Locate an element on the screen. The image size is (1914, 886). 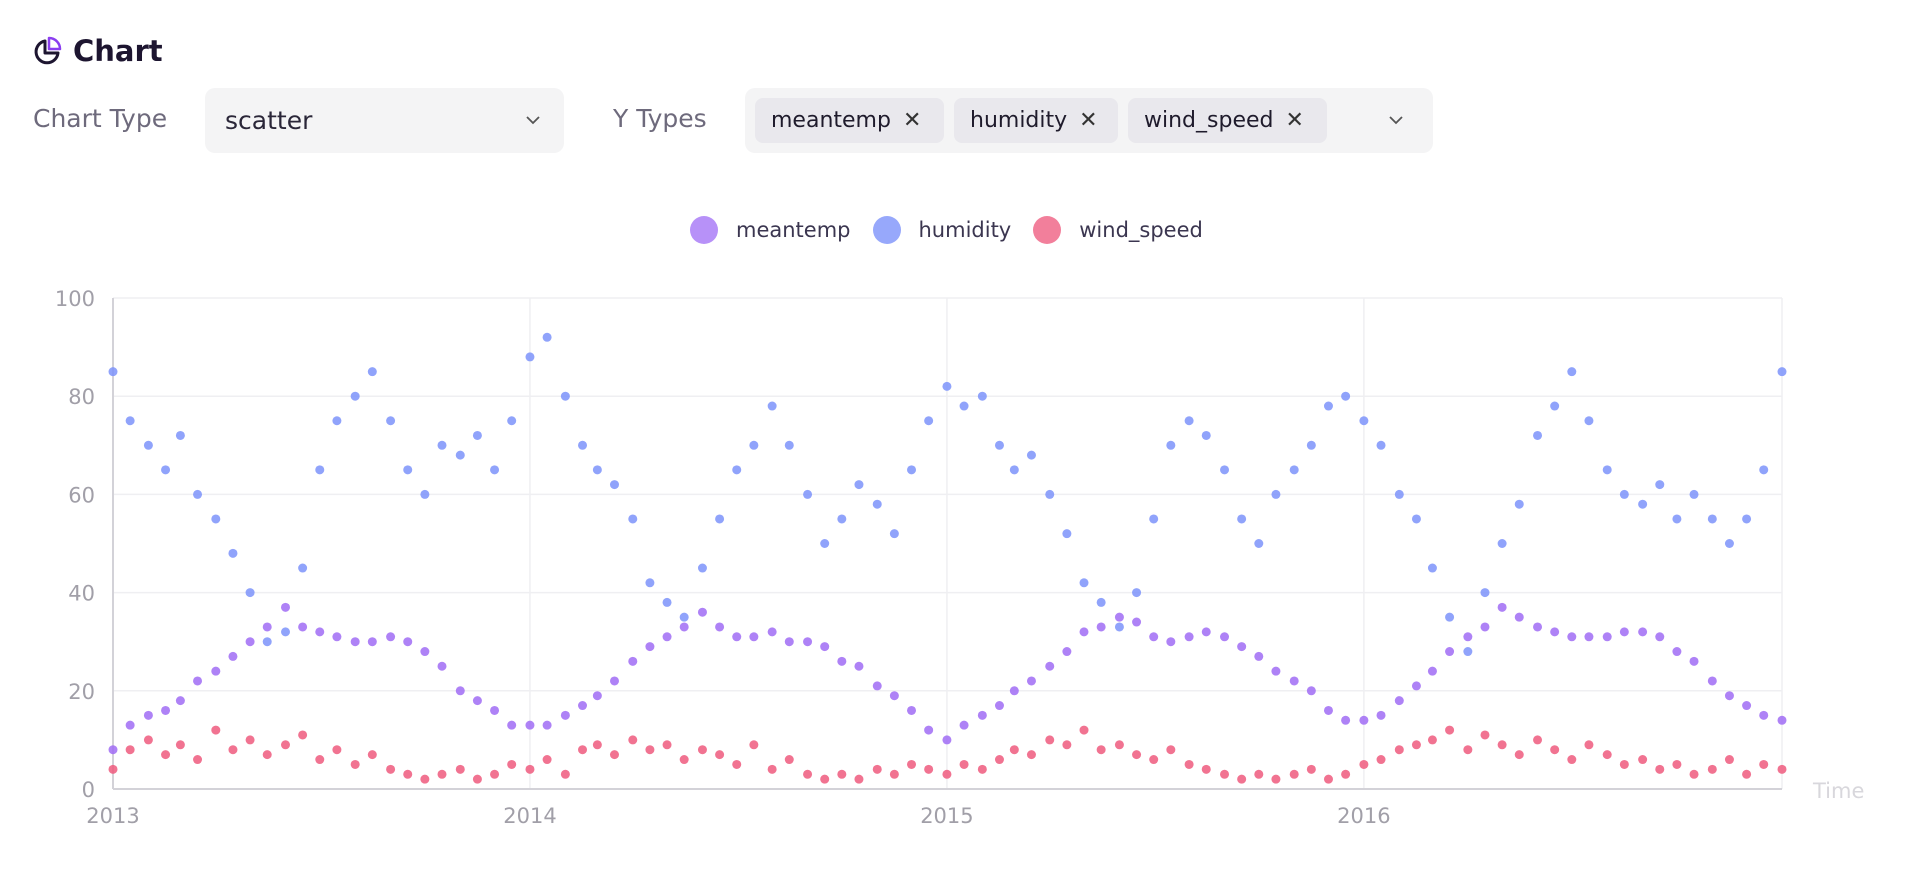
x-tick-label: 2014 is located at coordinates (529, 816).